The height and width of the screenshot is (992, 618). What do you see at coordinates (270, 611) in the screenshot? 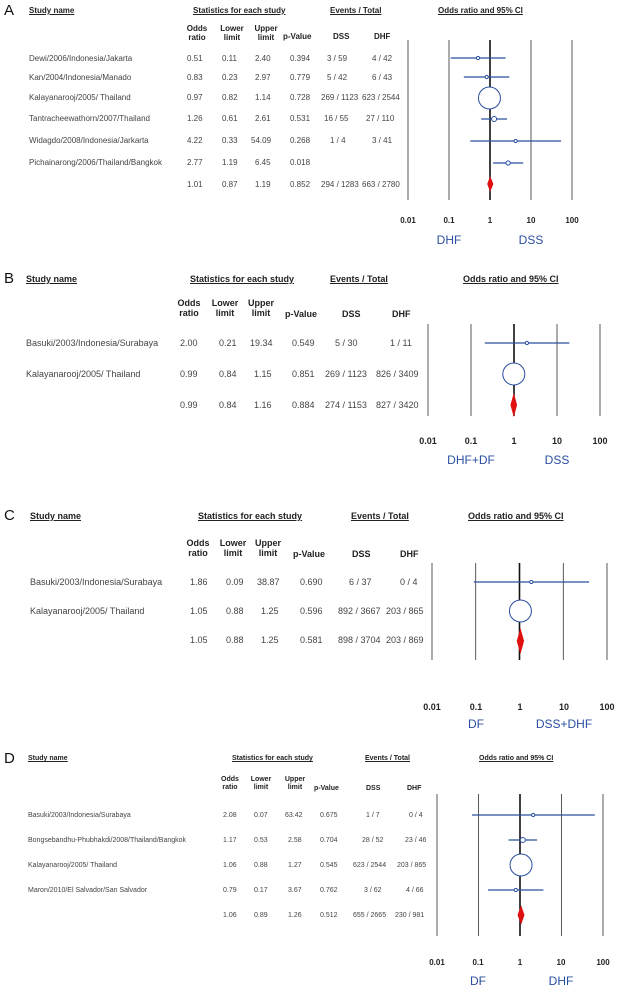
I see `upper-limit-value: 1.25` at bounding box center [270, 611].